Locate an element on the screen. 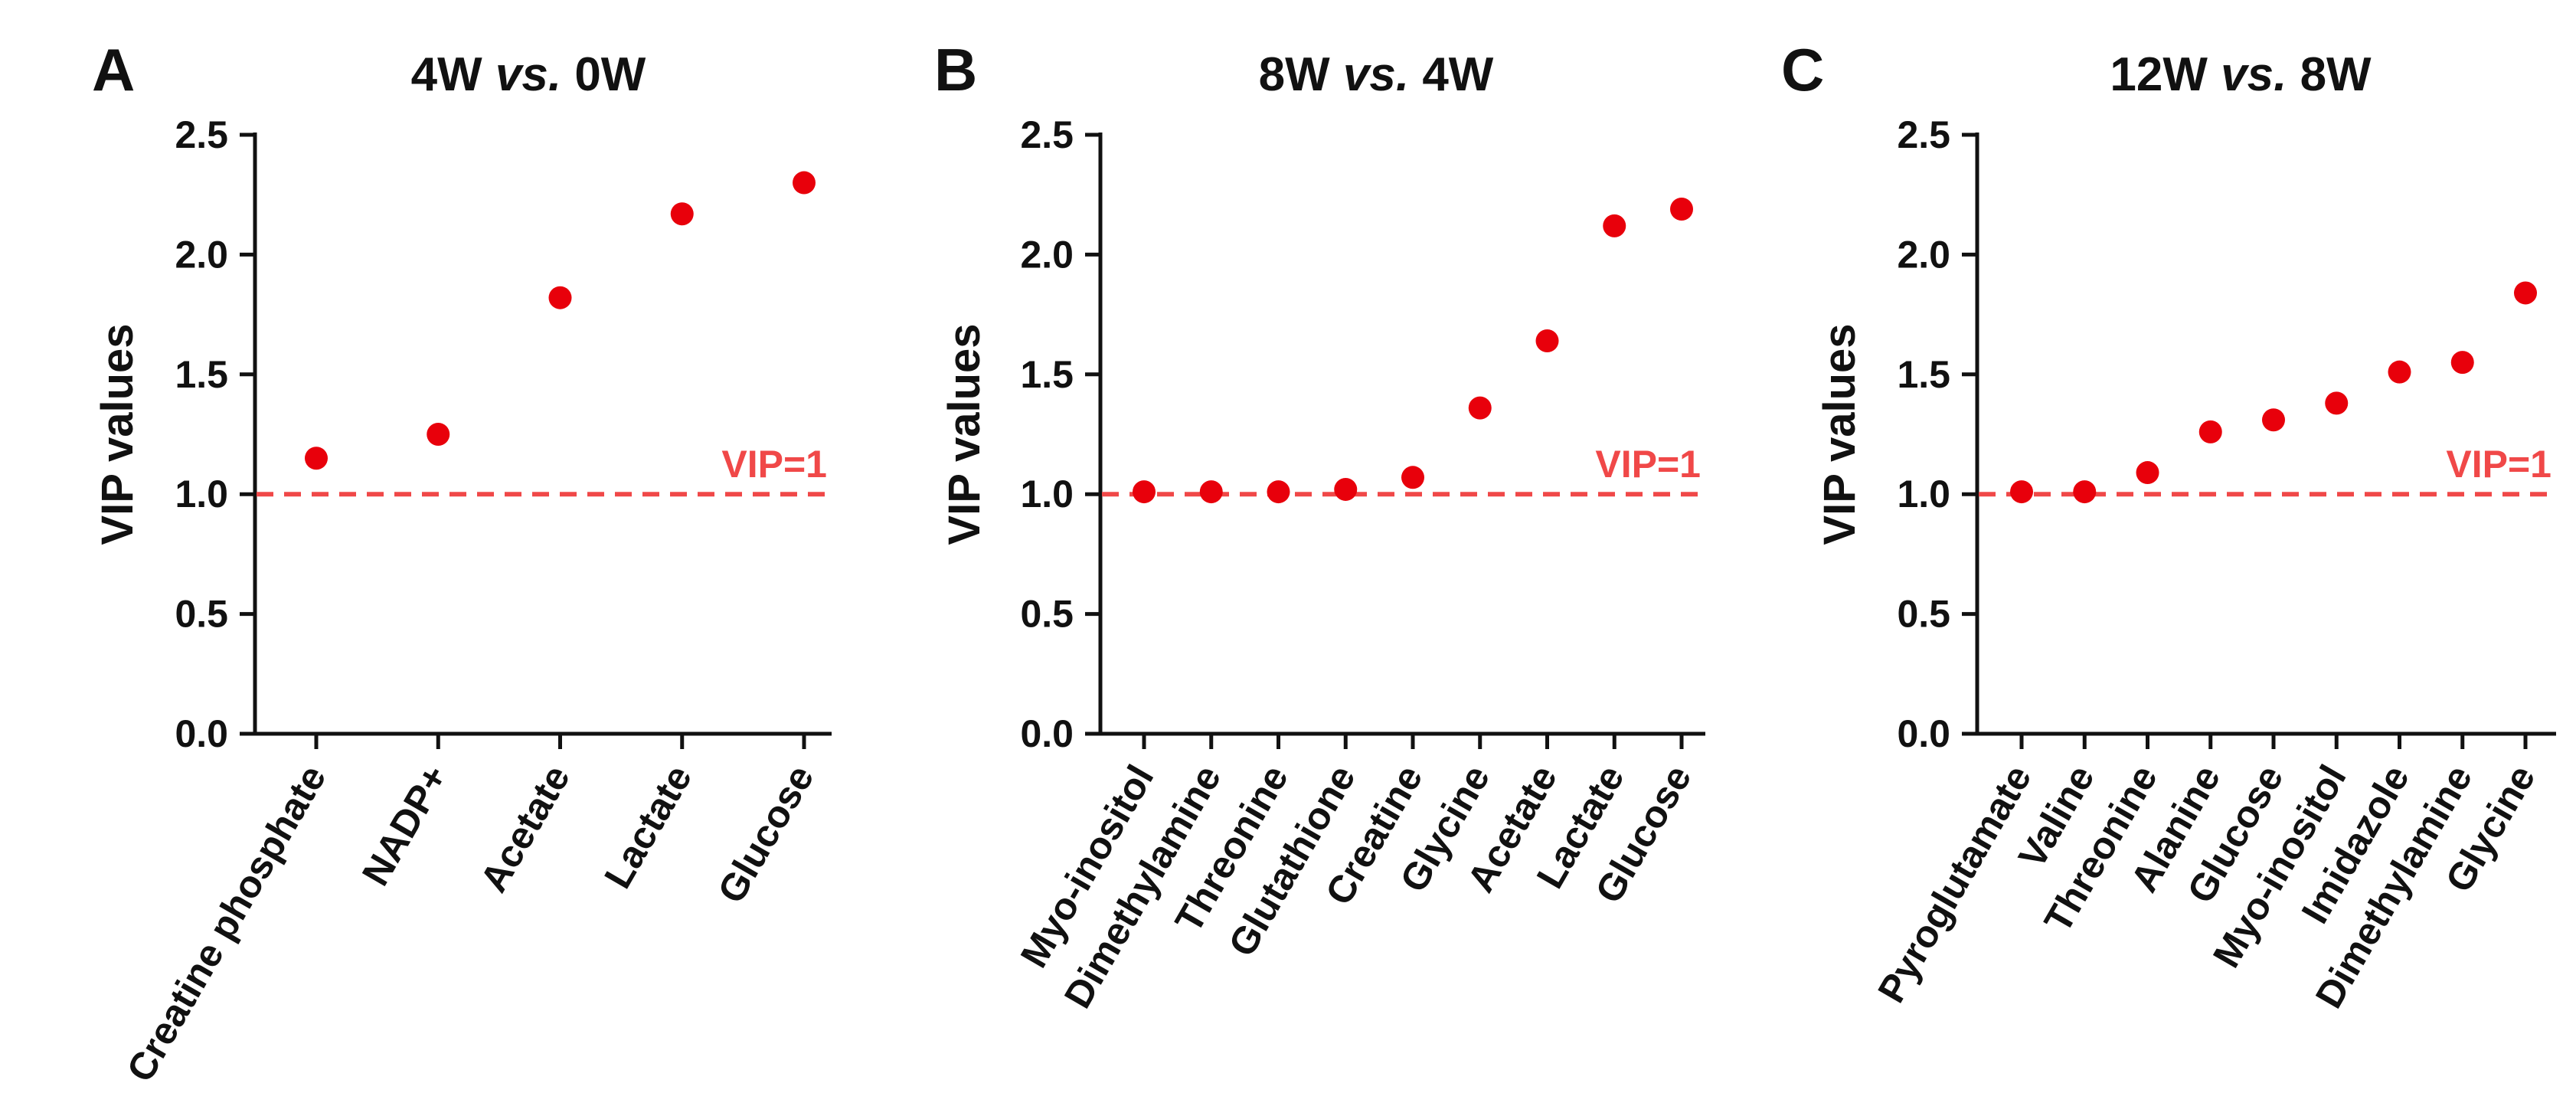 Image resolution: width=2576 pixels, height=1106 pixels. title-suffix: 0W is located at coordinates (603, 75).